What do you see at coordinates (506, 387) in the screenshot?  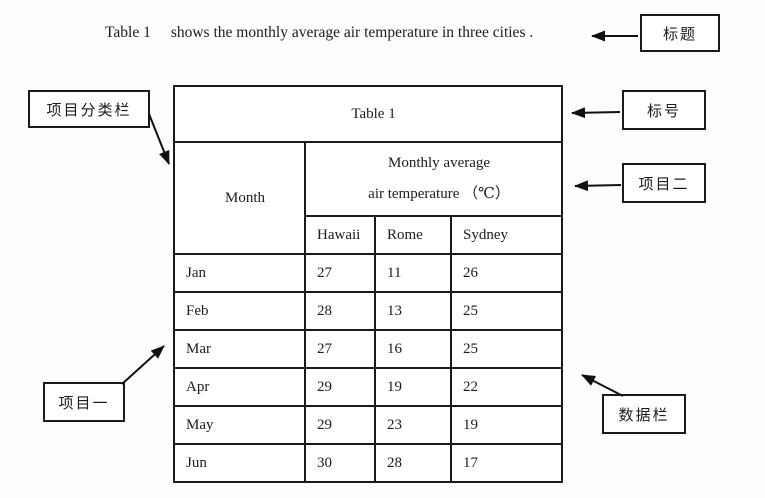 I see `value-cell: 22` at bounding box center [506, 387].